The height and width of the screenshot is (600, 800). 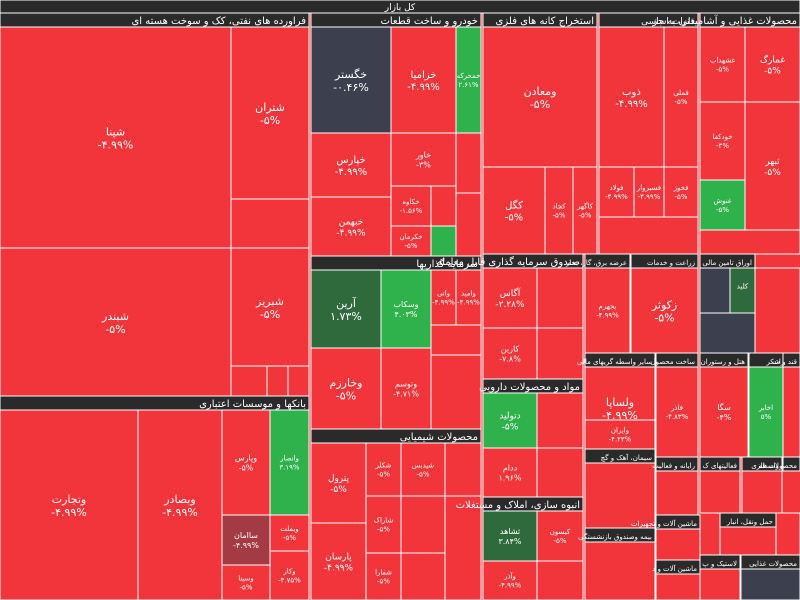 I want to click on tile-change-label: -۴.۸۳%, so click(x=677, y=417).